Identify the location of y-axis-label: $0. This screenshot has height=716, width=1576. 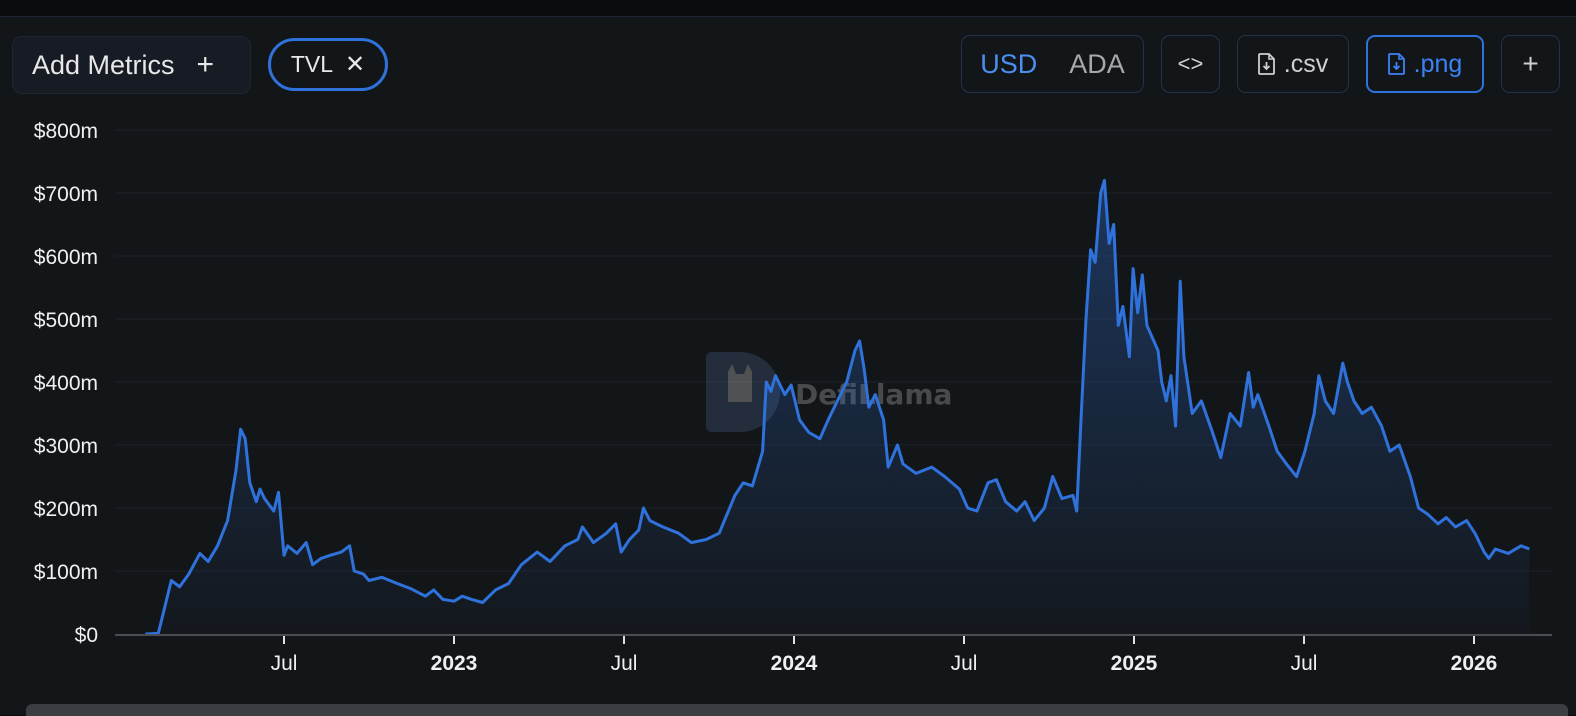
(86, 635).